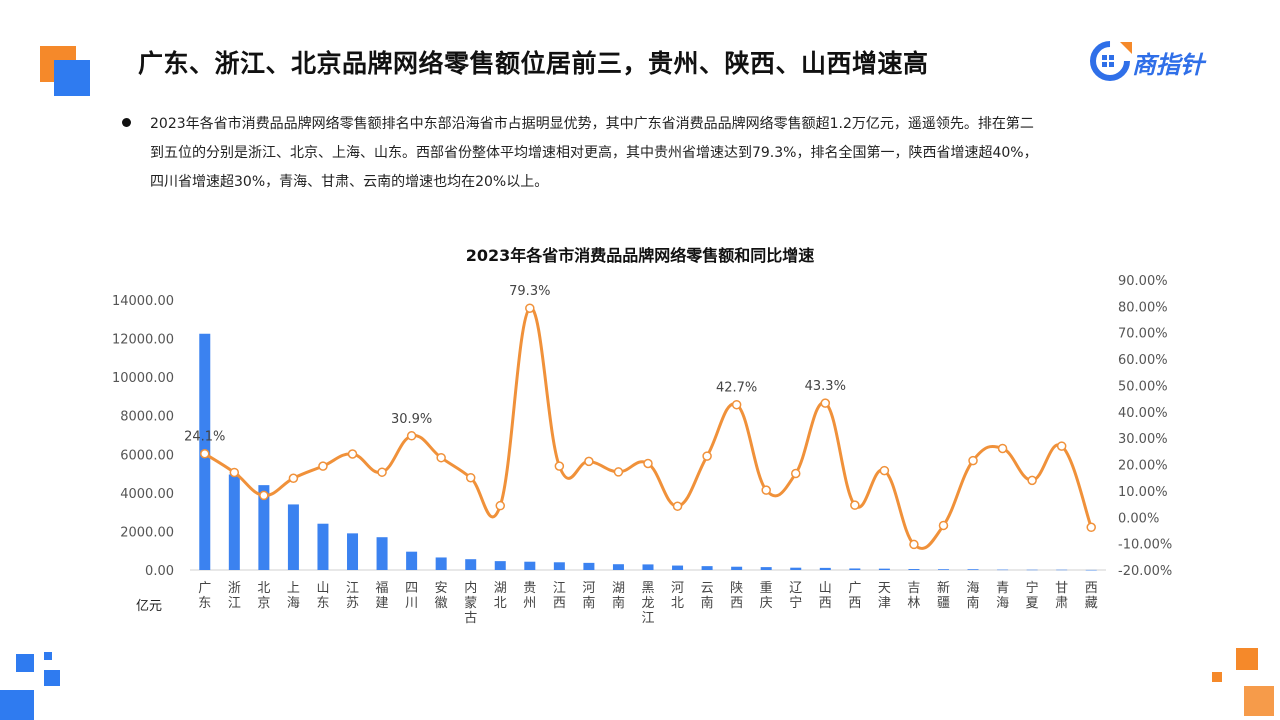  What do you see at coordinates (126, 122) in the screenshot?
I see `bullet-icon` at bounding box center [126, 122].